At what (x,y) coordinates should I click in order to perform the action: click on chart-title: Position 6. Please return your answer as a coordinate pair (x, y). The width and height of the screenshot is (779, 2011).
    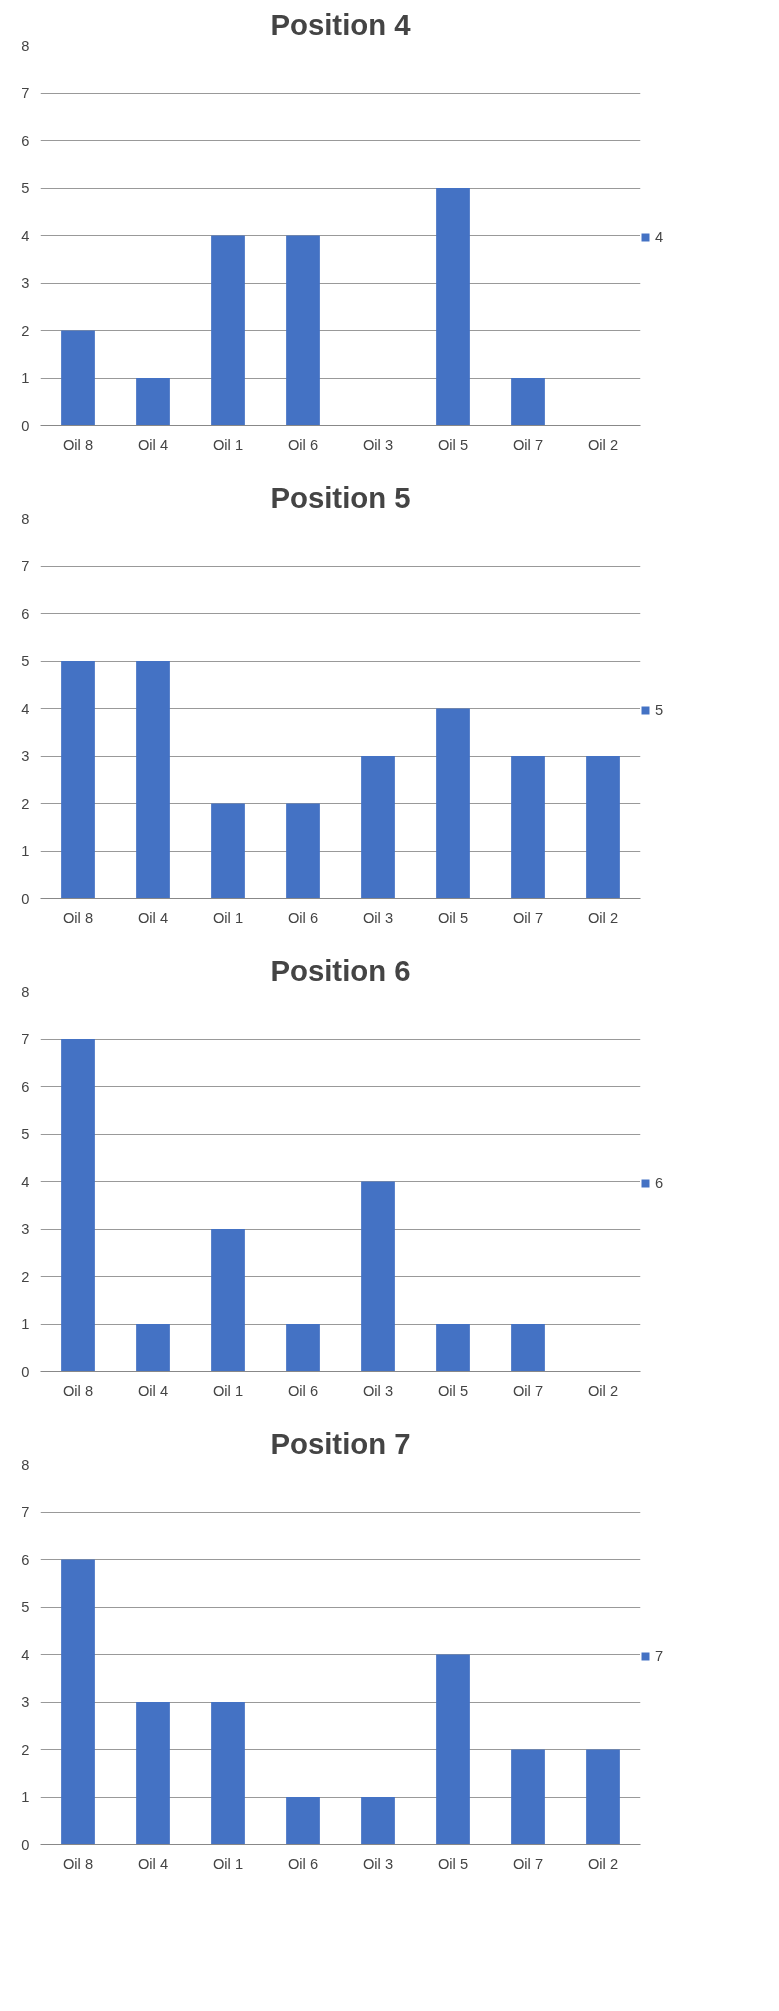
    Looking at the image, I should click on (340, 970).